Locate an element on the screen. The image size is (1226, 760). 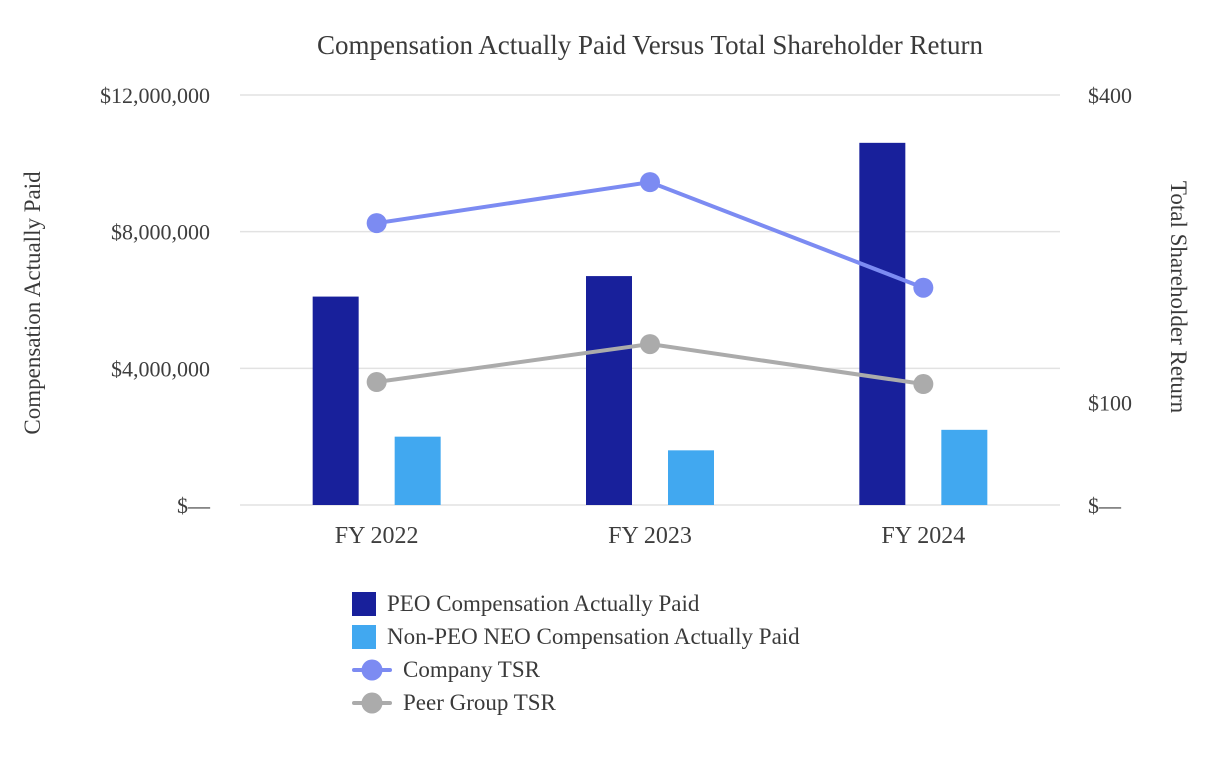
legend-label: PEO Compensation Actually Paid is located at coordinates (543, 603).